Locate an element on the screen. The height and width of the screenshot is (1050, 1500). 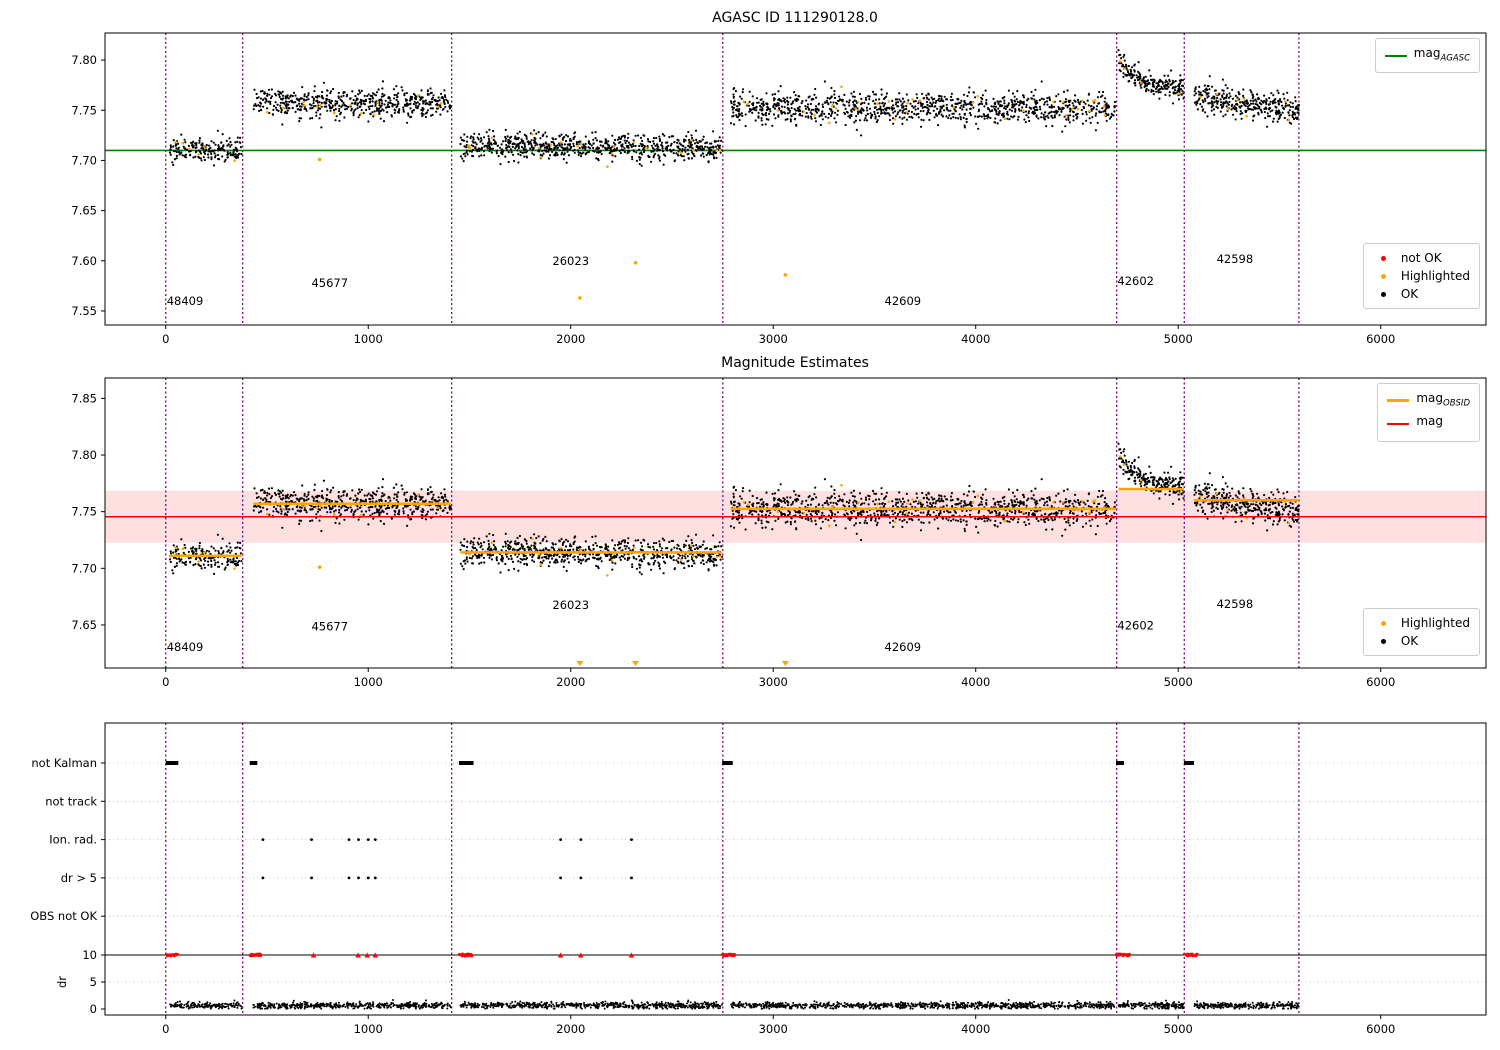
svg-text: Ion. rad. is located at coordinates (73, 840).